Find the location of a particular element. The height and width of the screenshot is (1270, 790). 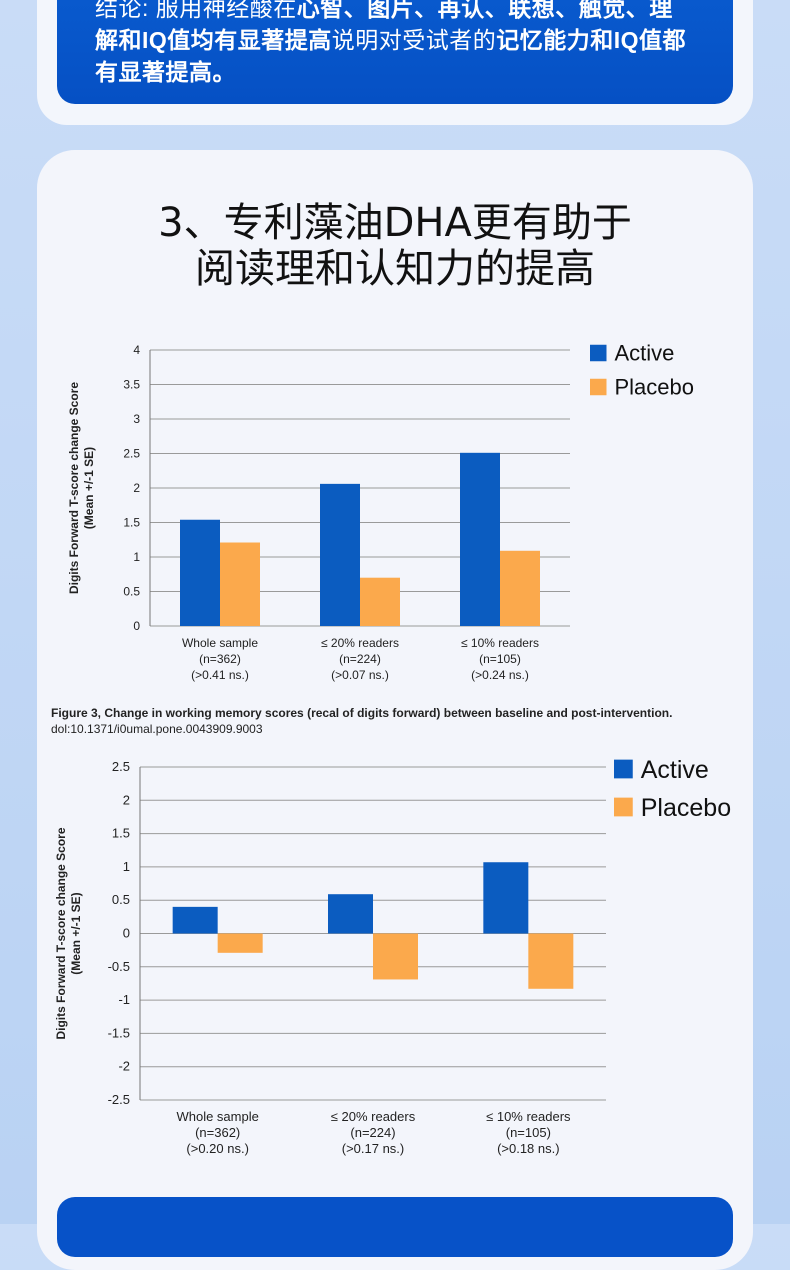

next-section-box is located at coordinates (395, 1227).